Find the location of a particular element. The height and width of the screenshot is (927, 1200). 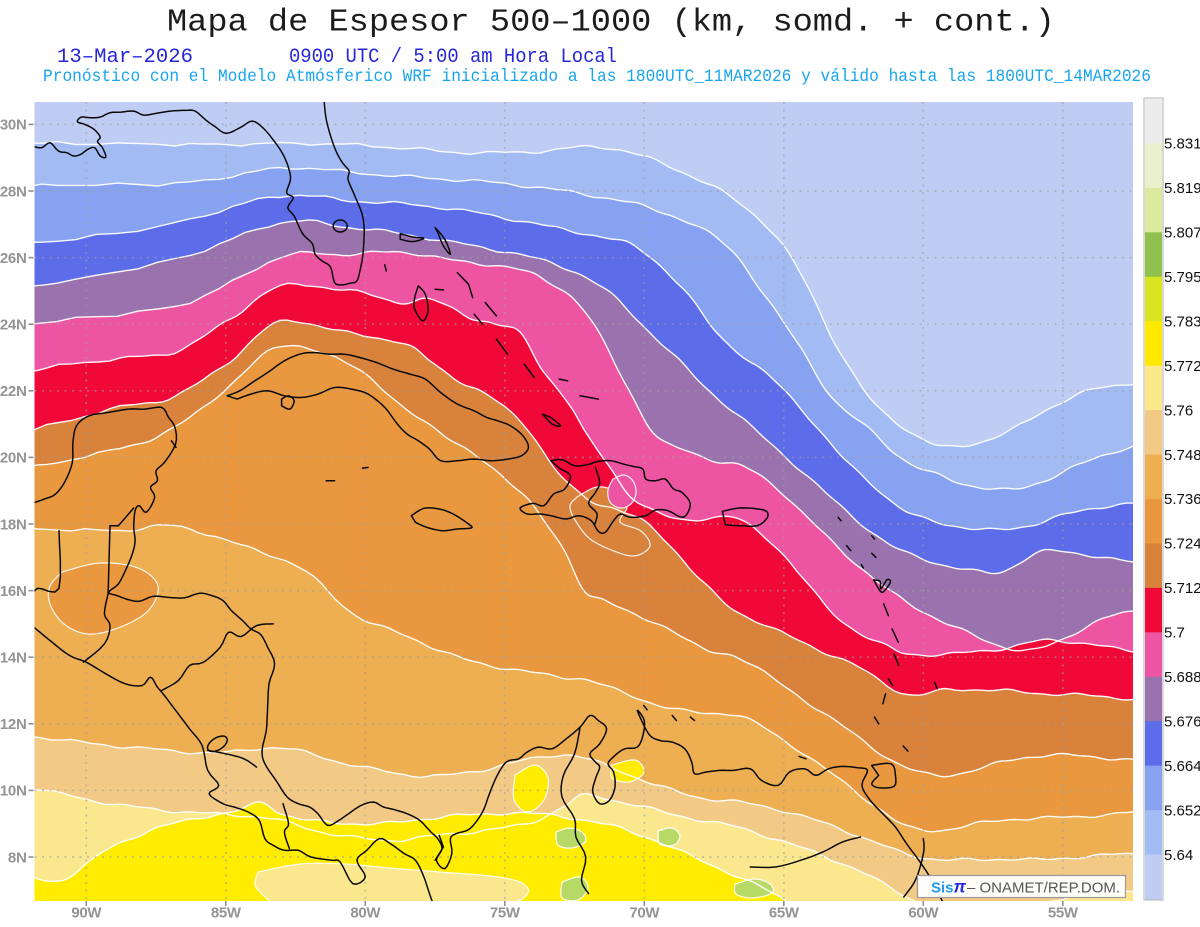

svg-text: 12N is located at coordinates (13, 724).